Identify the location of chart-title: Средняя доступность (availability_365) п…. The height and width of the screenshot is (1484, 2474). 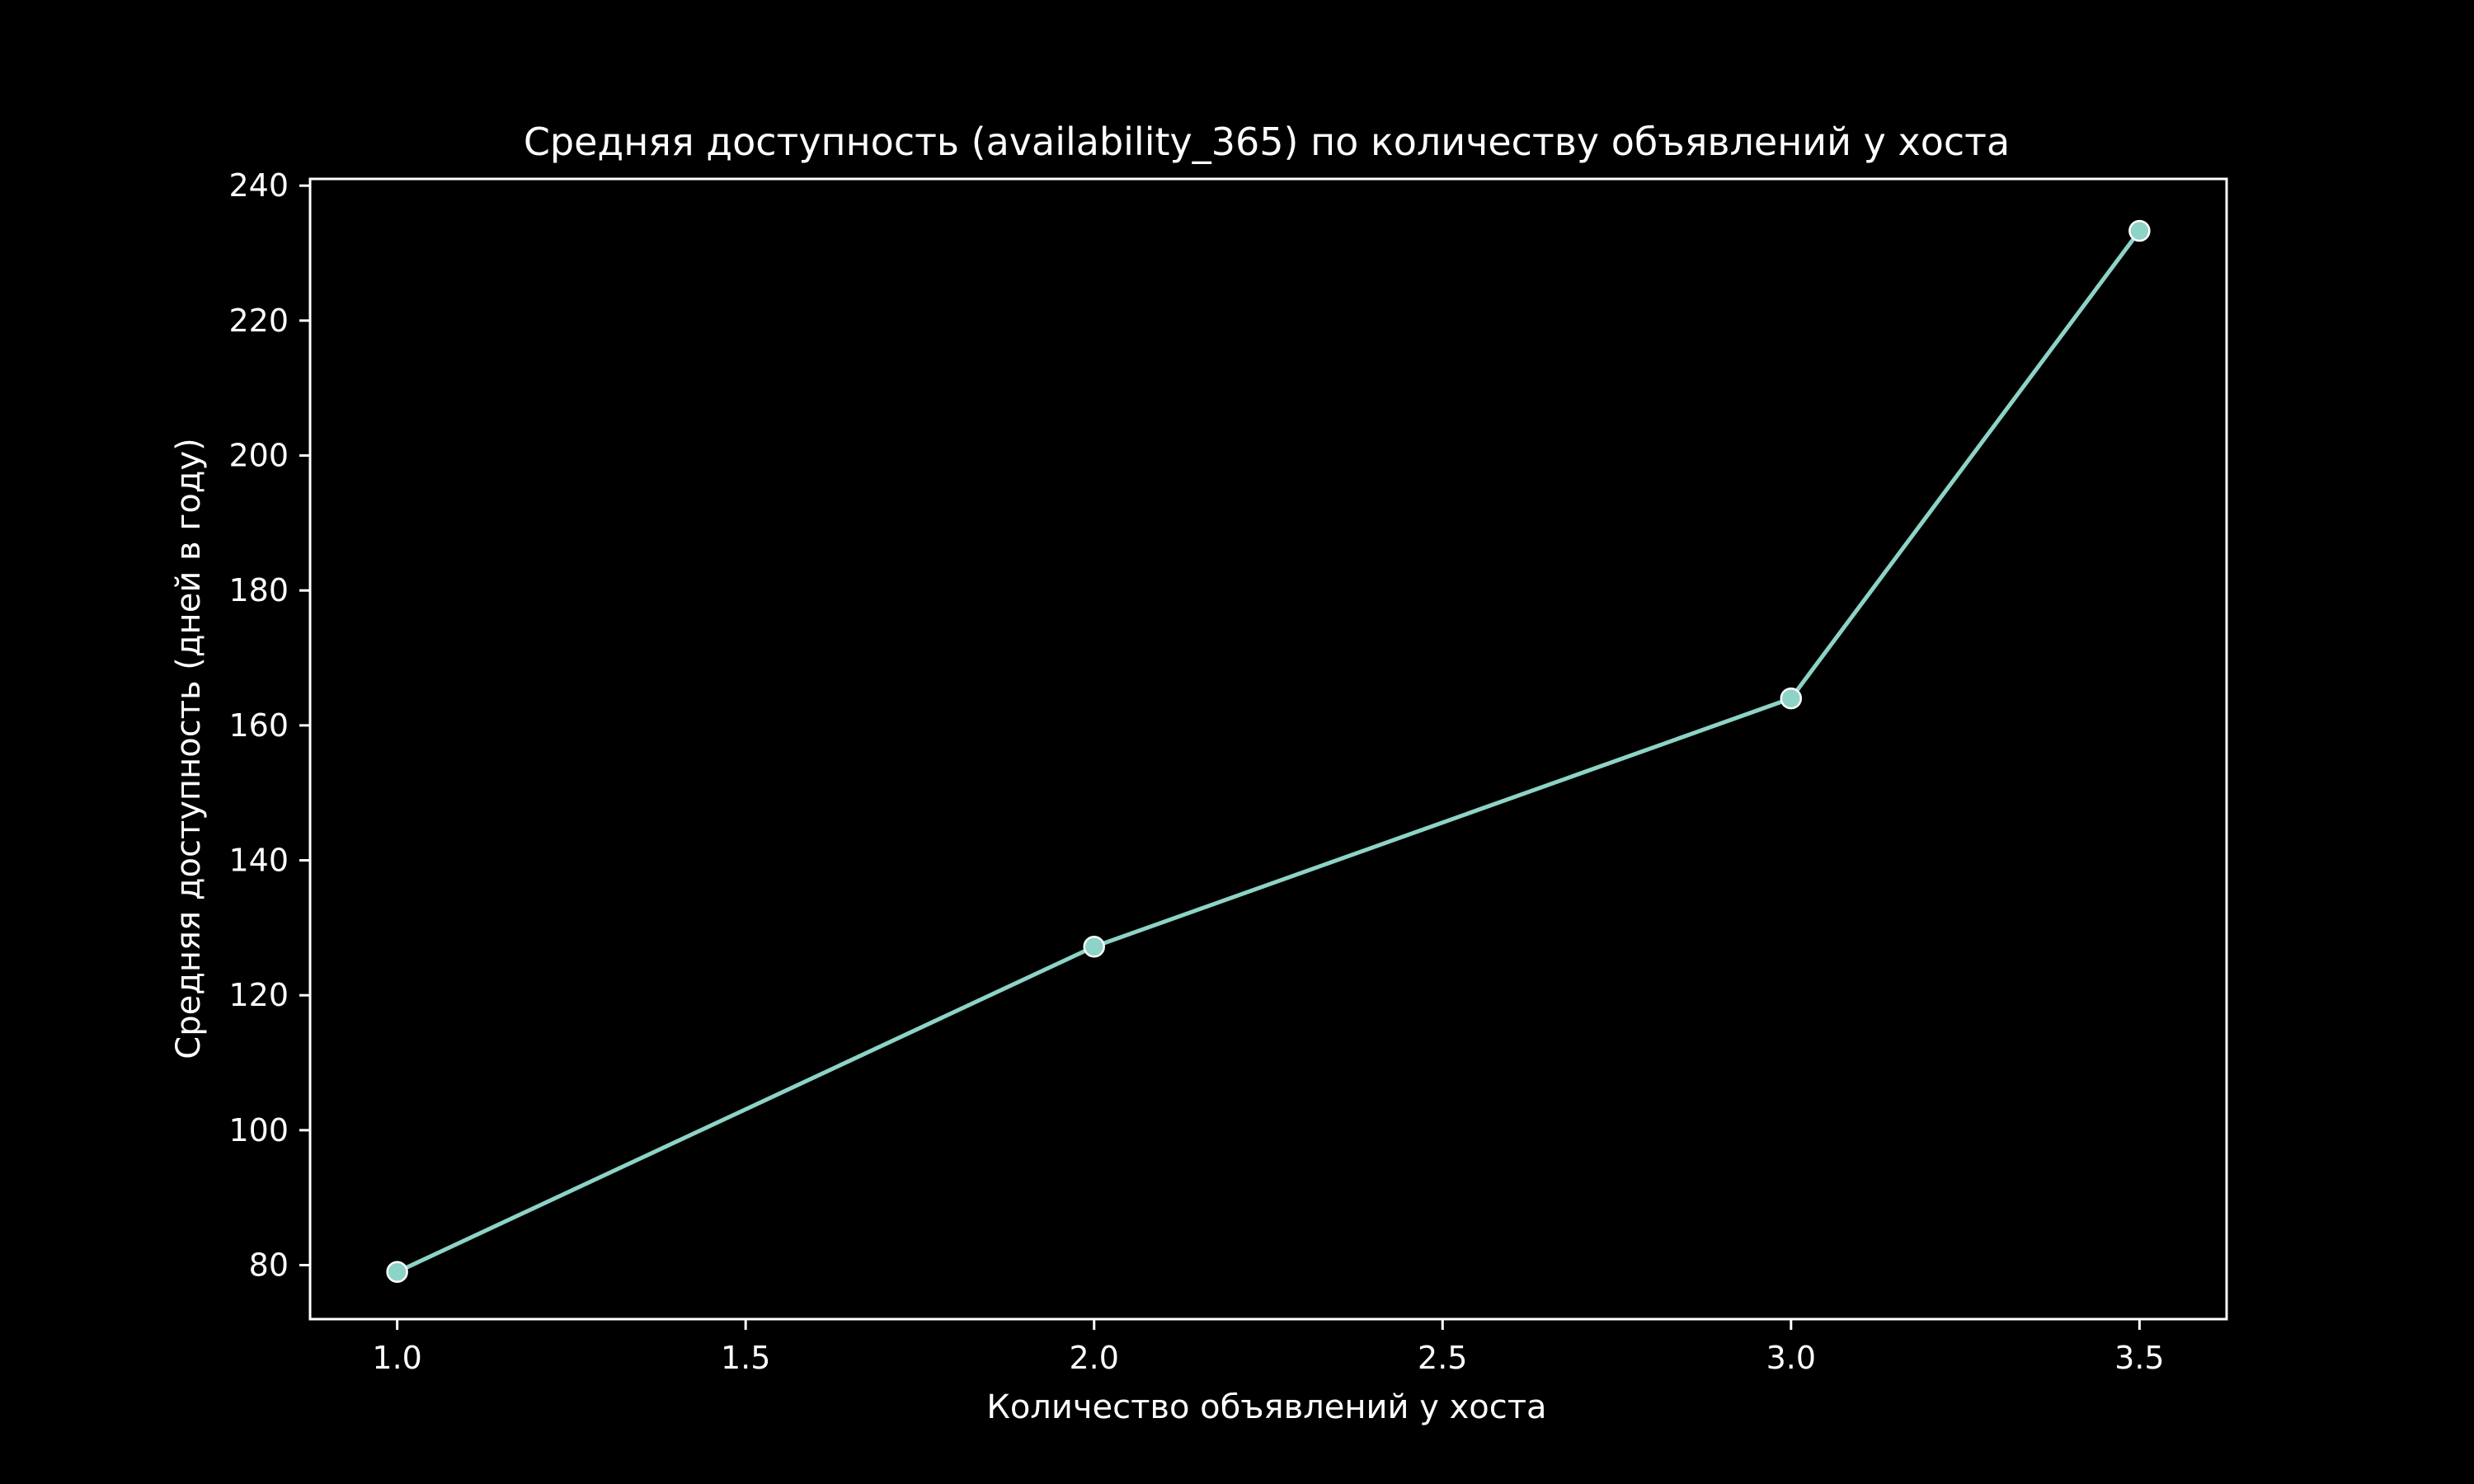
(1267, 142).